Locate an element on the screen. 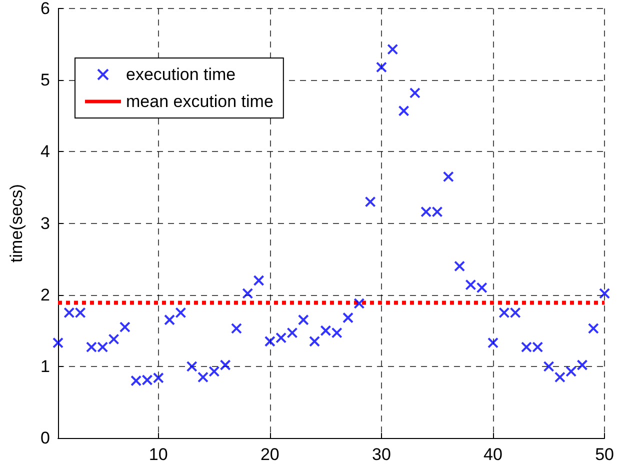 This screenshot has width=617, height=466. y-tick-label: 3 is located at coordinates (45, 223).